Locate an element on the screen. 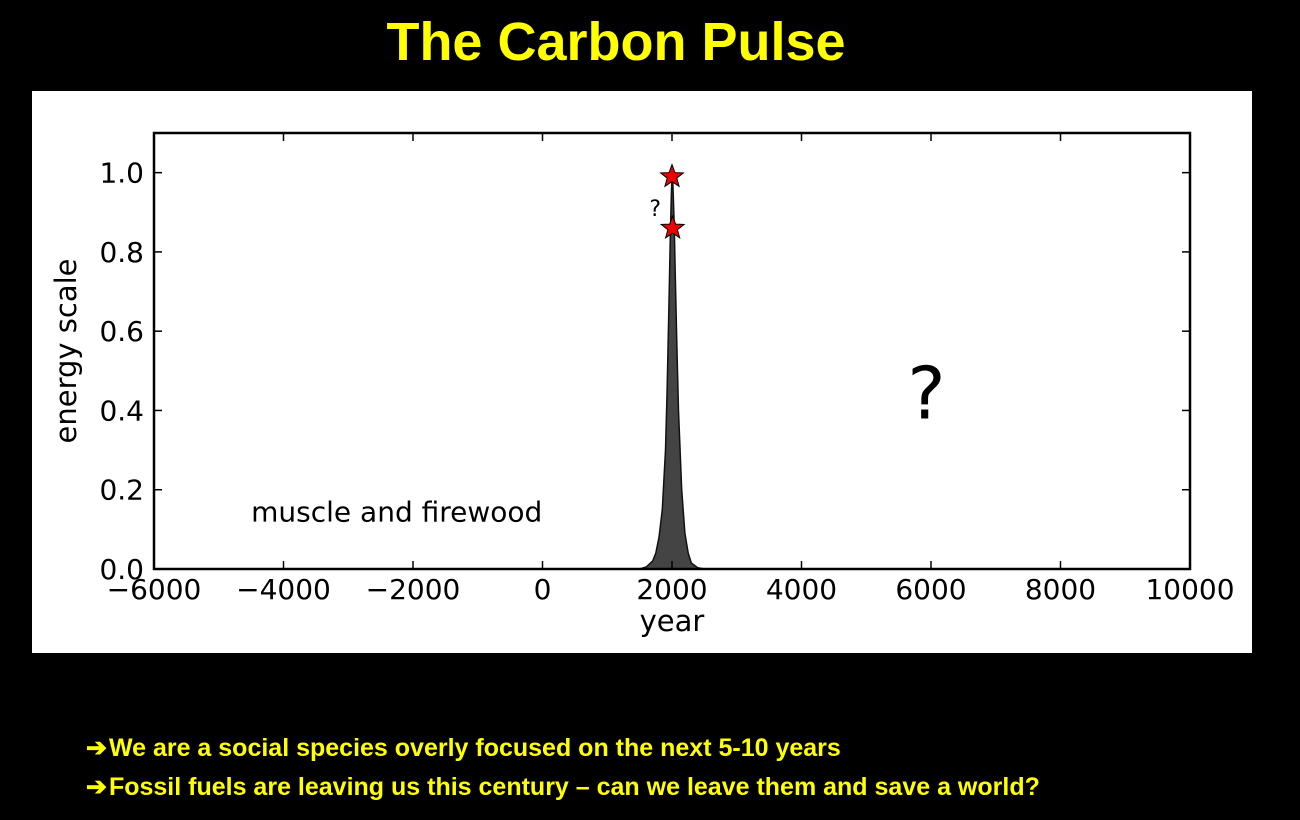  y-tick-label: 0.2 is located at coordinates (121, 490).